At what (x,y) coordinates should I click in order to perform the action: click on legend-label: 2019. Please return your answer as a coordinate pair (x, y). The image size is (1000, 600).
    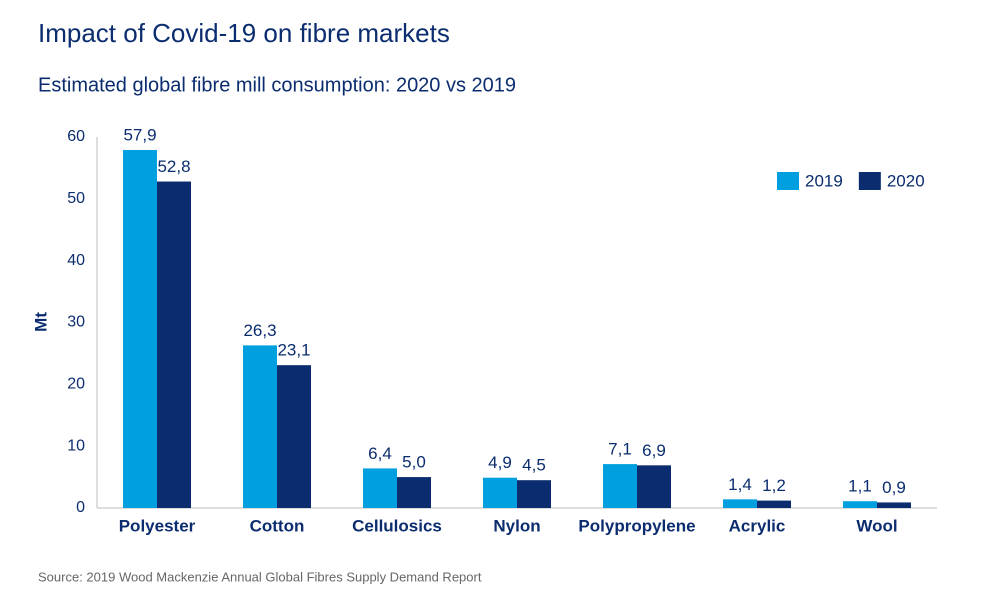
    Looking at the image, I should click on (824, 180).